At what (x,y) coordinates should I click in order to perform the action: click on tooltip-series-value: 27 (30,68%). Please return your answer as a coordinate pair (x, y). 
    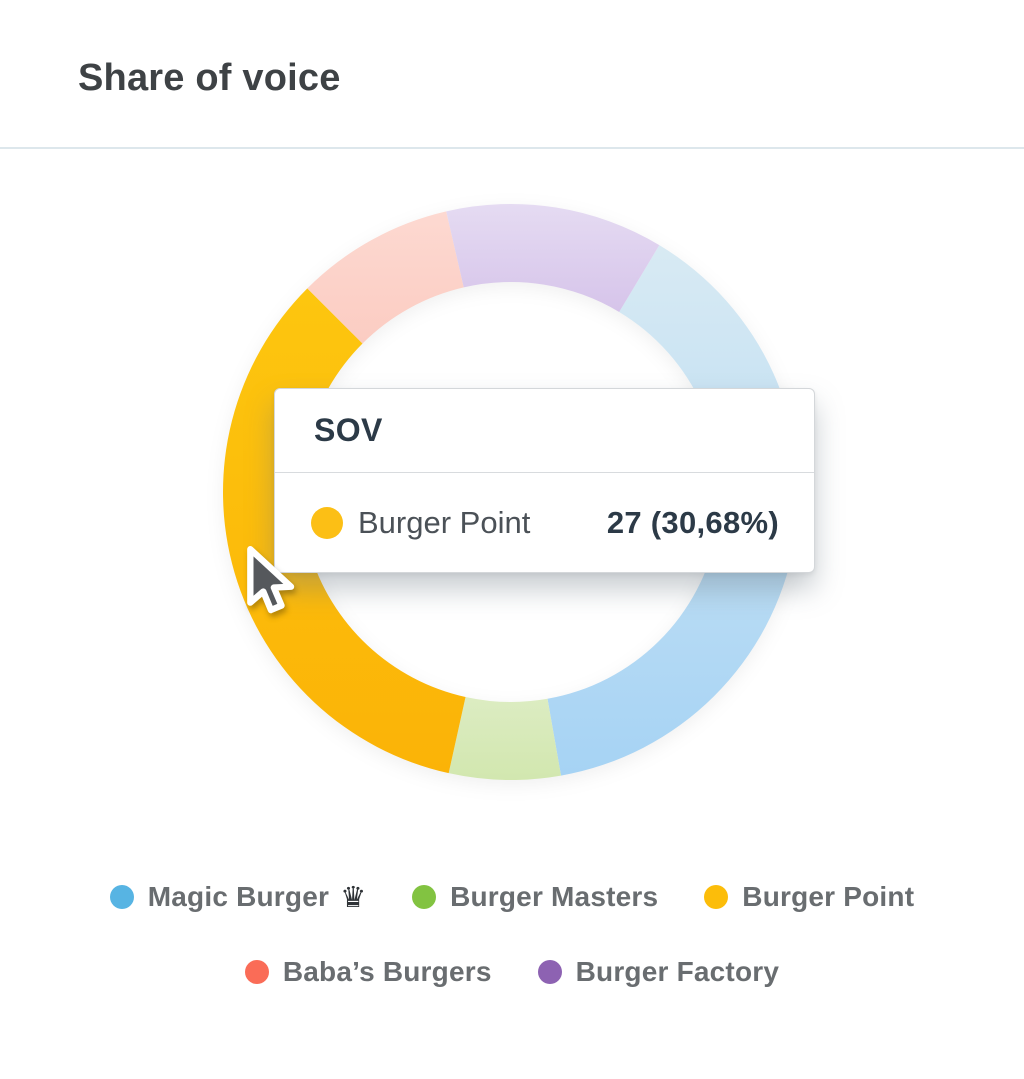
    Looking at the image, I should click on (692, 522).